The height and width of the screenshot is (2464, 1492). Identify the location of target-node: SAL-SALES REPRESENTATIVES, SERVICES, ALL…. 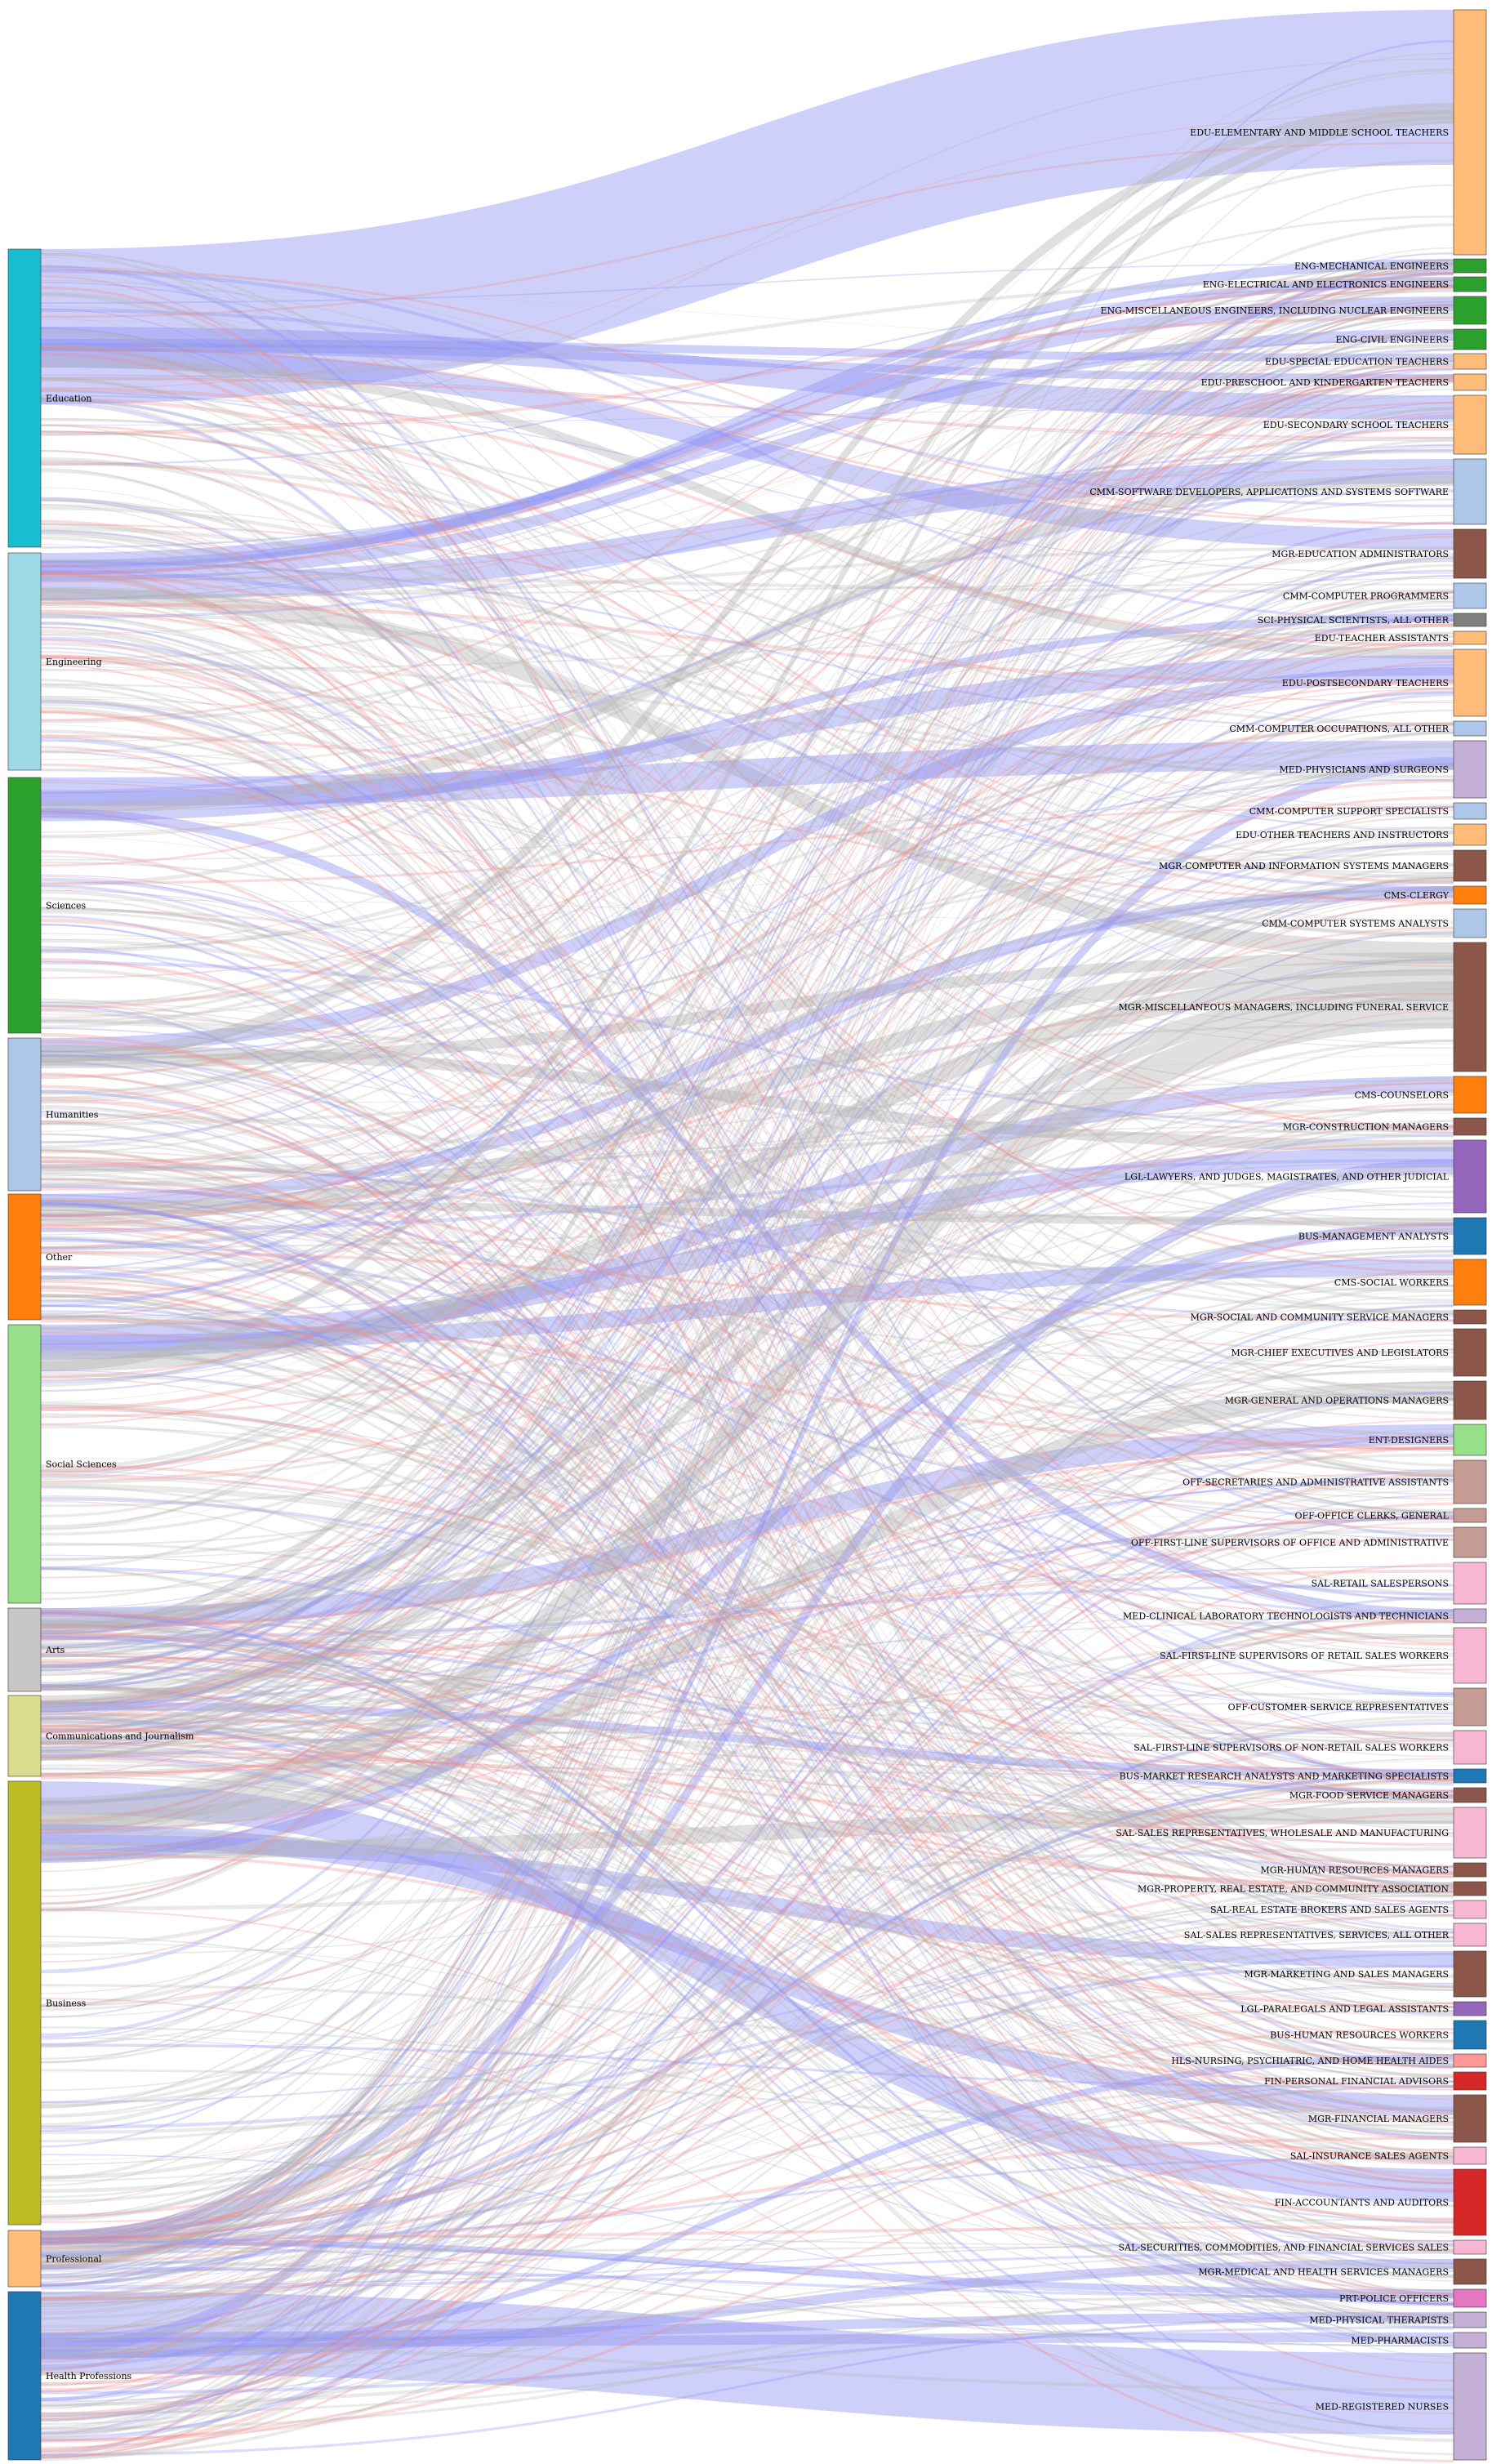
(1336, 1935).